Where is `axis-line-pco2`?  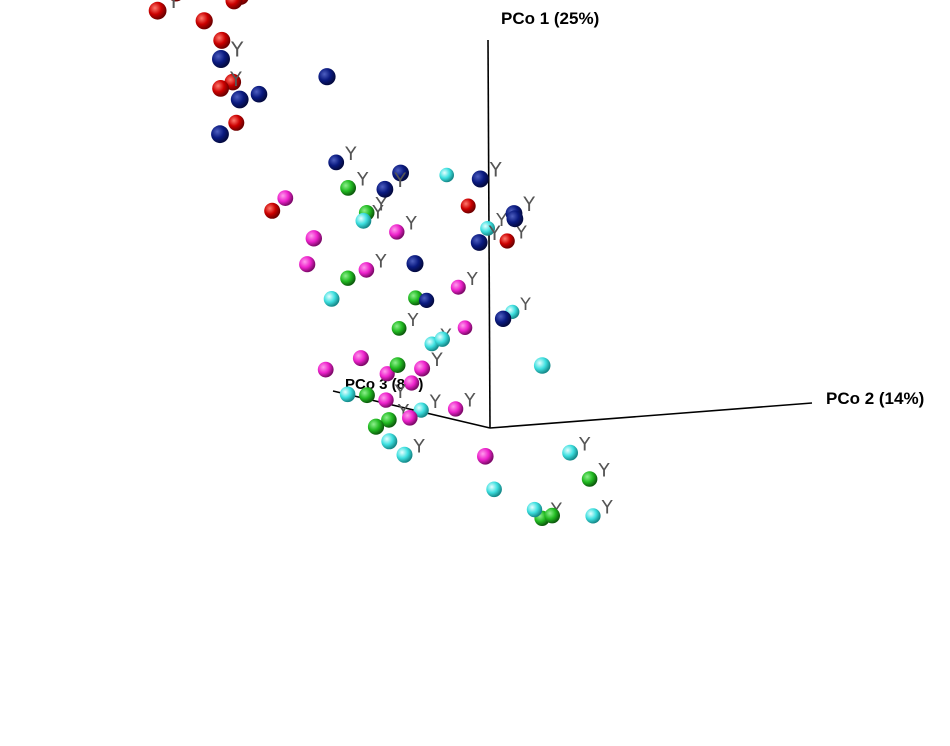 axis-line-pco2 is located at coordinates (651, 415).